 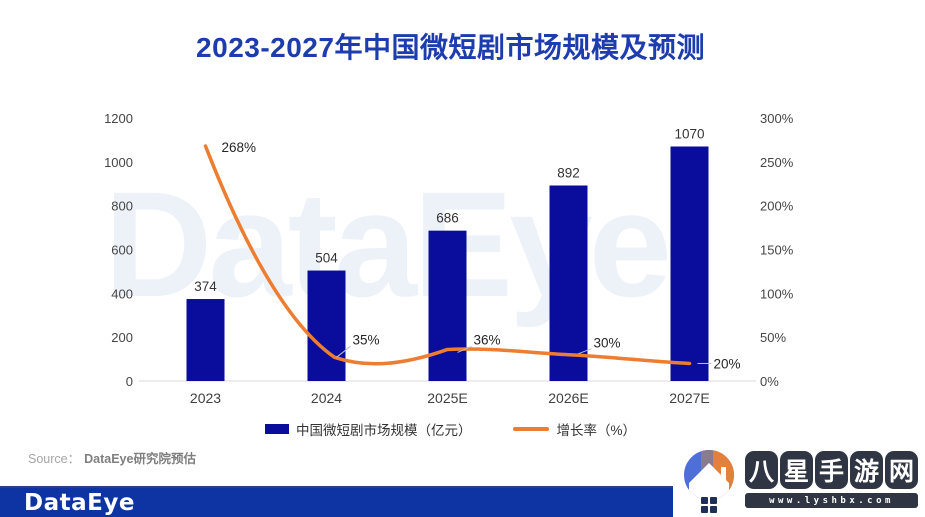 I want to click on site-name-char: 八, so click(x=761, y=470).